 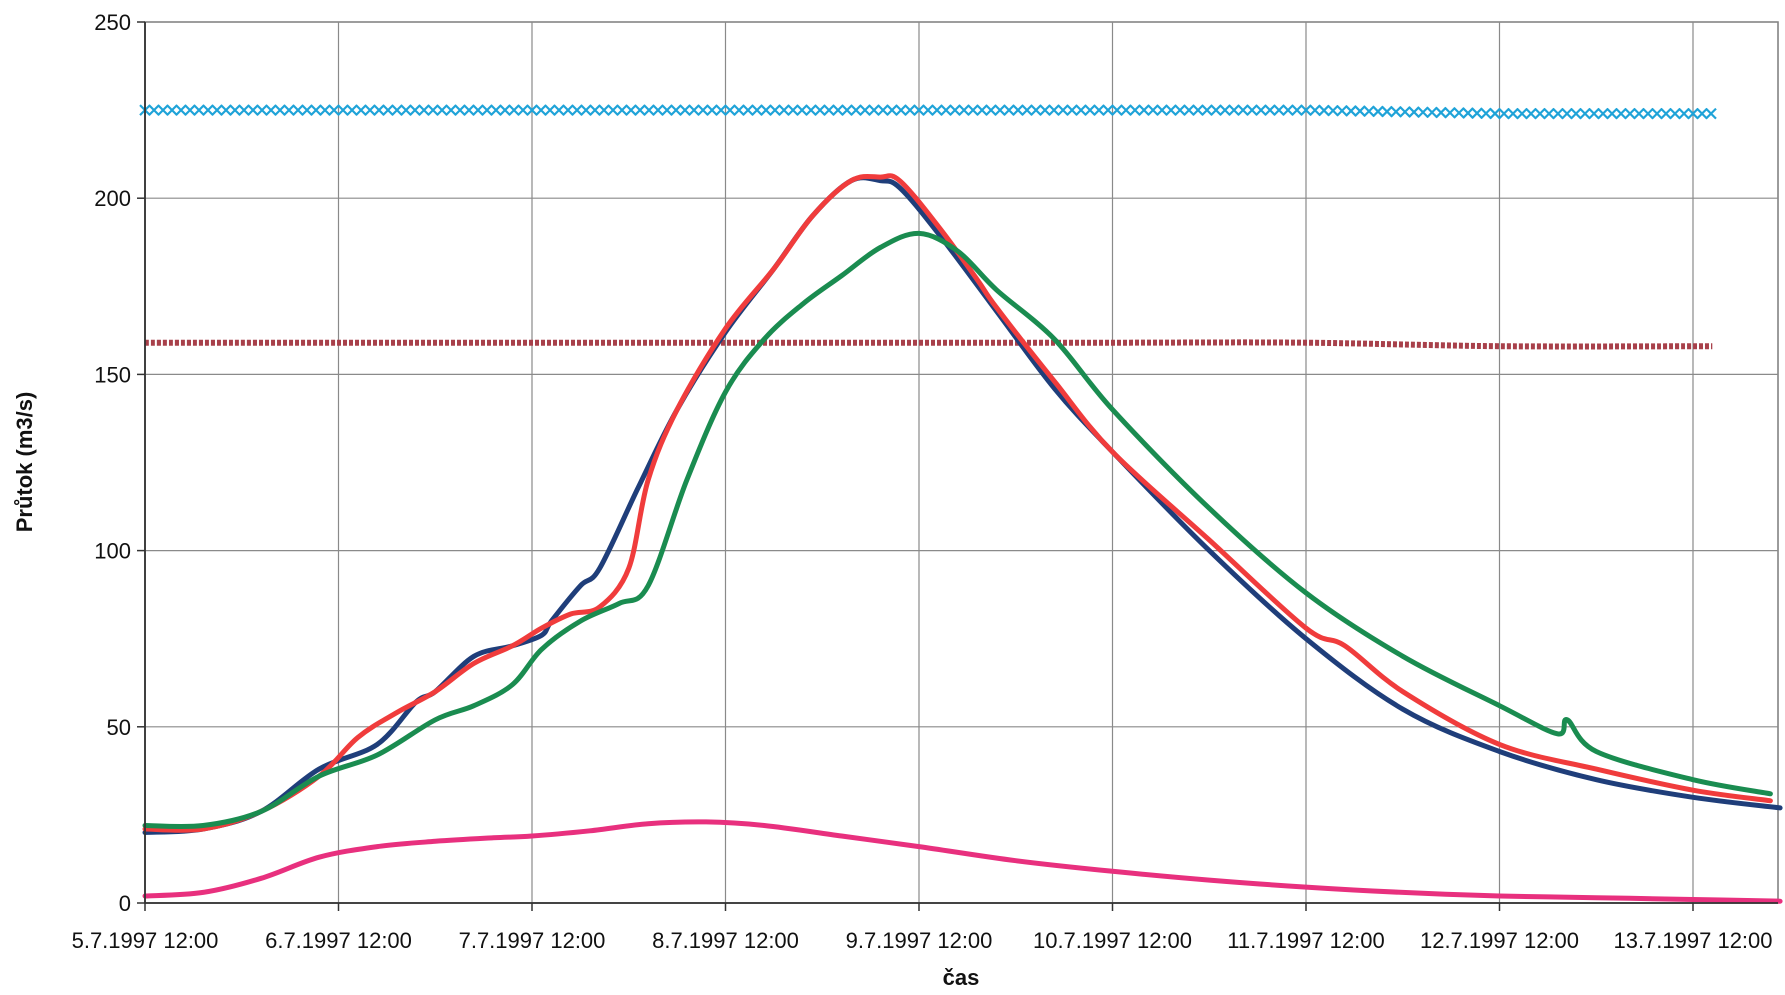 I want to click on y-tick-label: 0, so click(x=125, y=903).